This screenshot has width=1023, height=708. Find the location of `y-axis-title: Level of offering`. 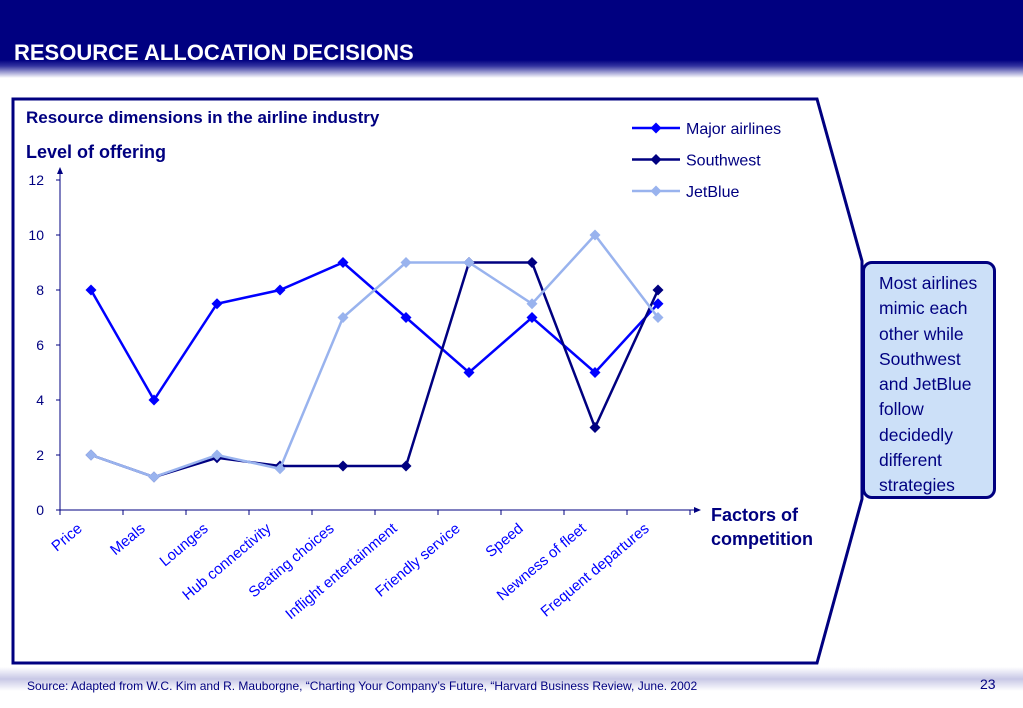

y-axis-title: Level of offering is located at coordinates (96, 152).